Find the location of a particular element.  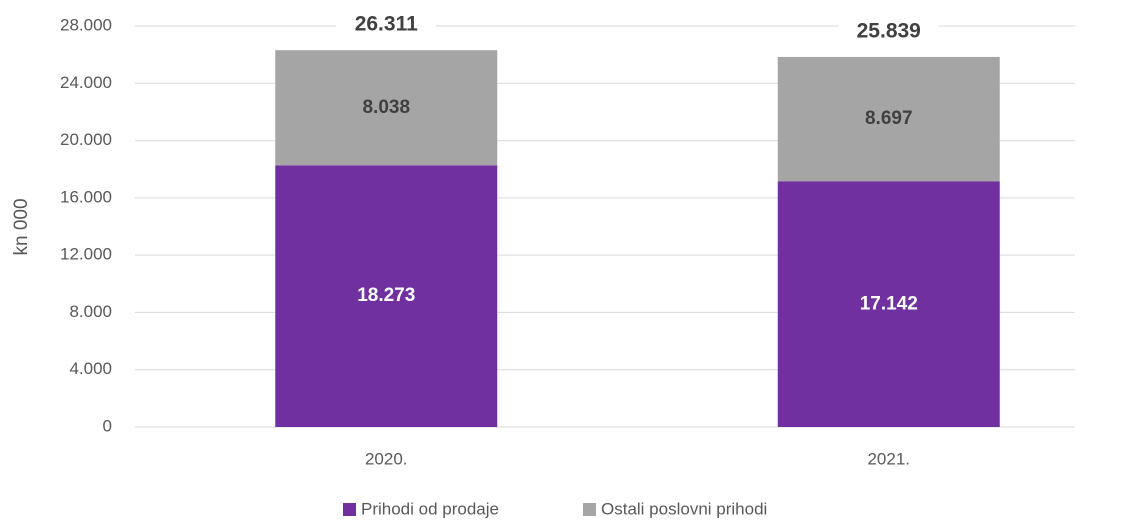

data-label: 17.142 is located at coordinates (889, 303).